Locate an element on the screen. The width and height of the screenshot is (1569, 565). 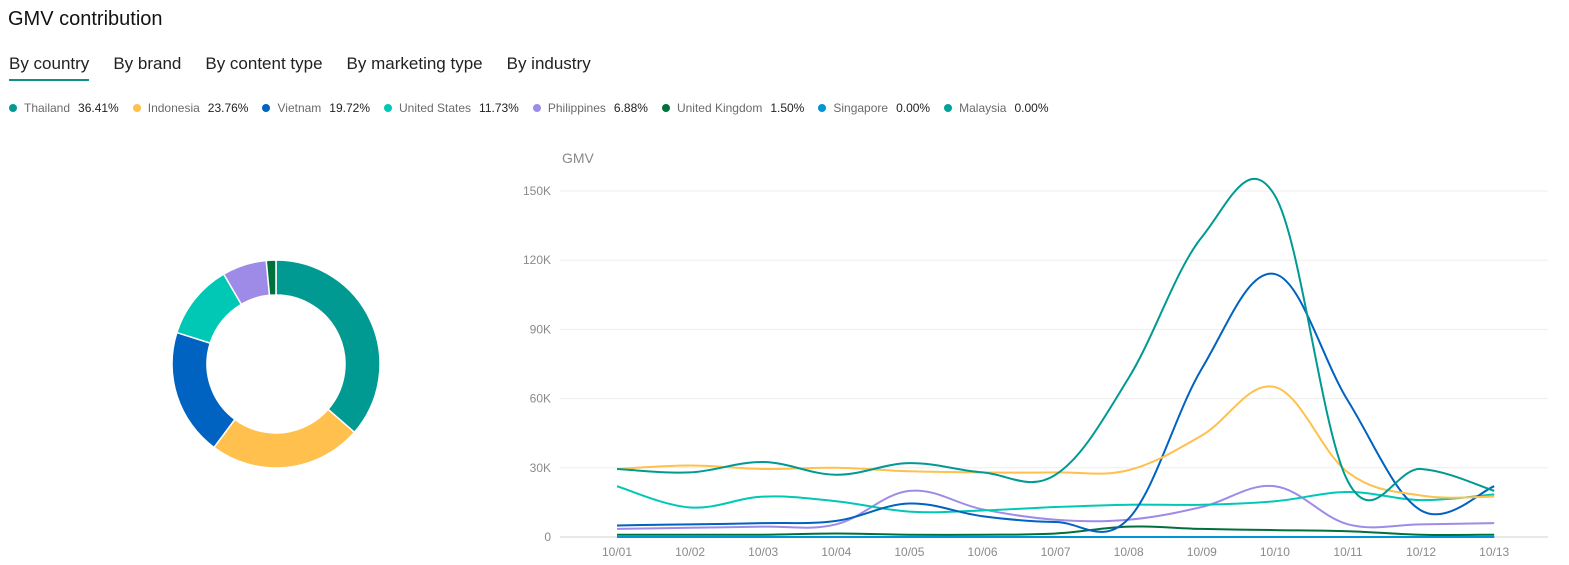
x-tick-label: 10/06 is located at coordinates (982, 552).